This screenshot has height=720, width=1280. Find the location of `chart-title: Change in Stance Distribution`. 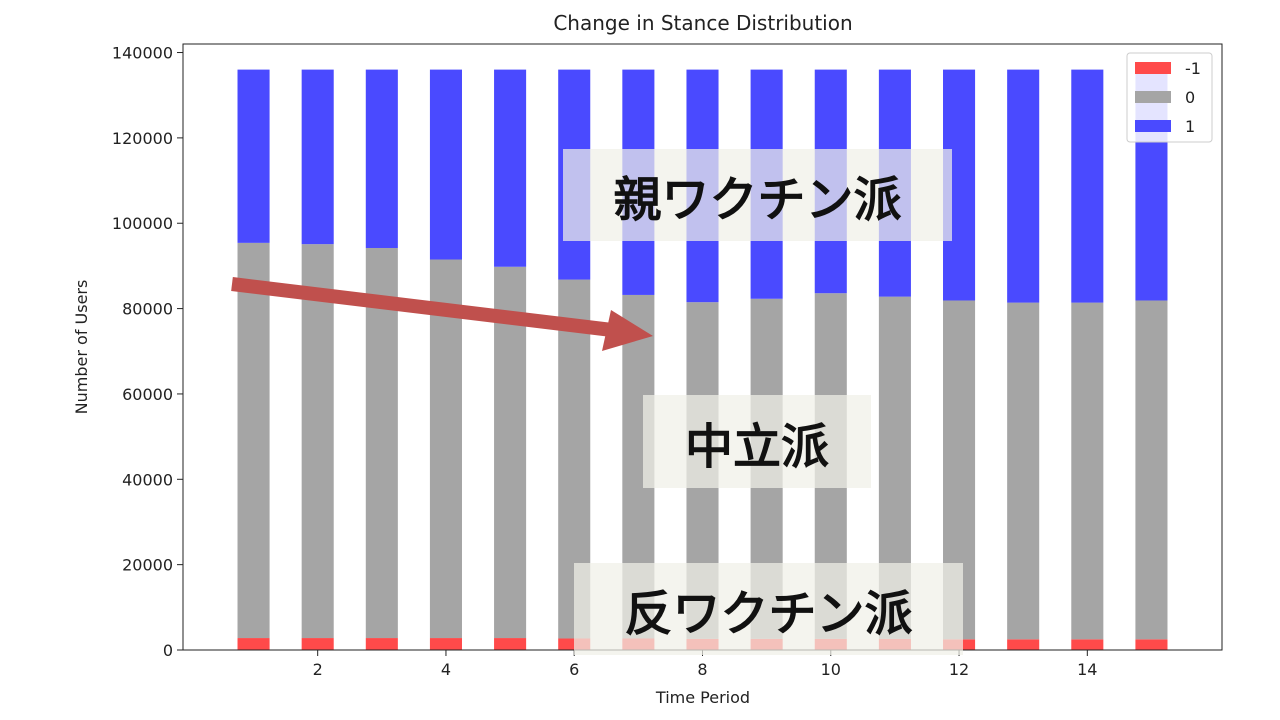

chart-title: Change in Stance Distribution is located at coordinates (702, 23).